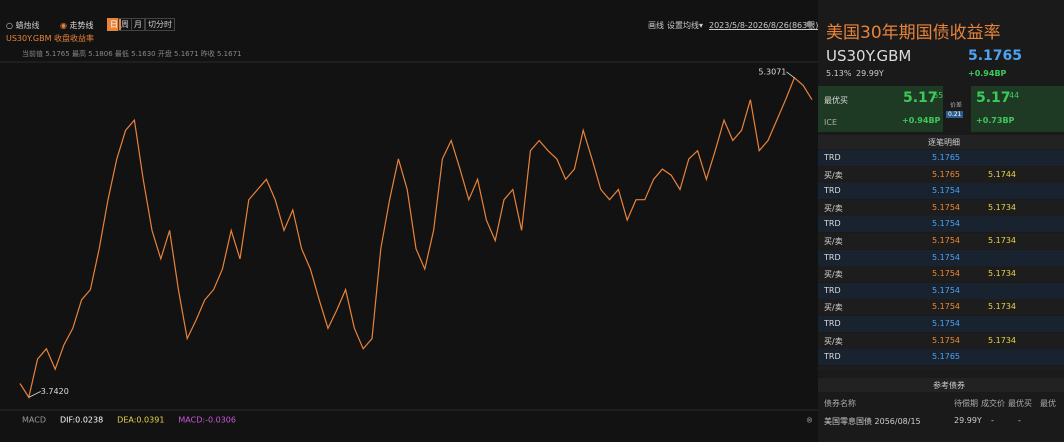 This screenshot has height=442, width=1064. Describe the element at coordinates (81, 420) in the screenshot. I see `macd-label: DIF:0.0238` at that location.